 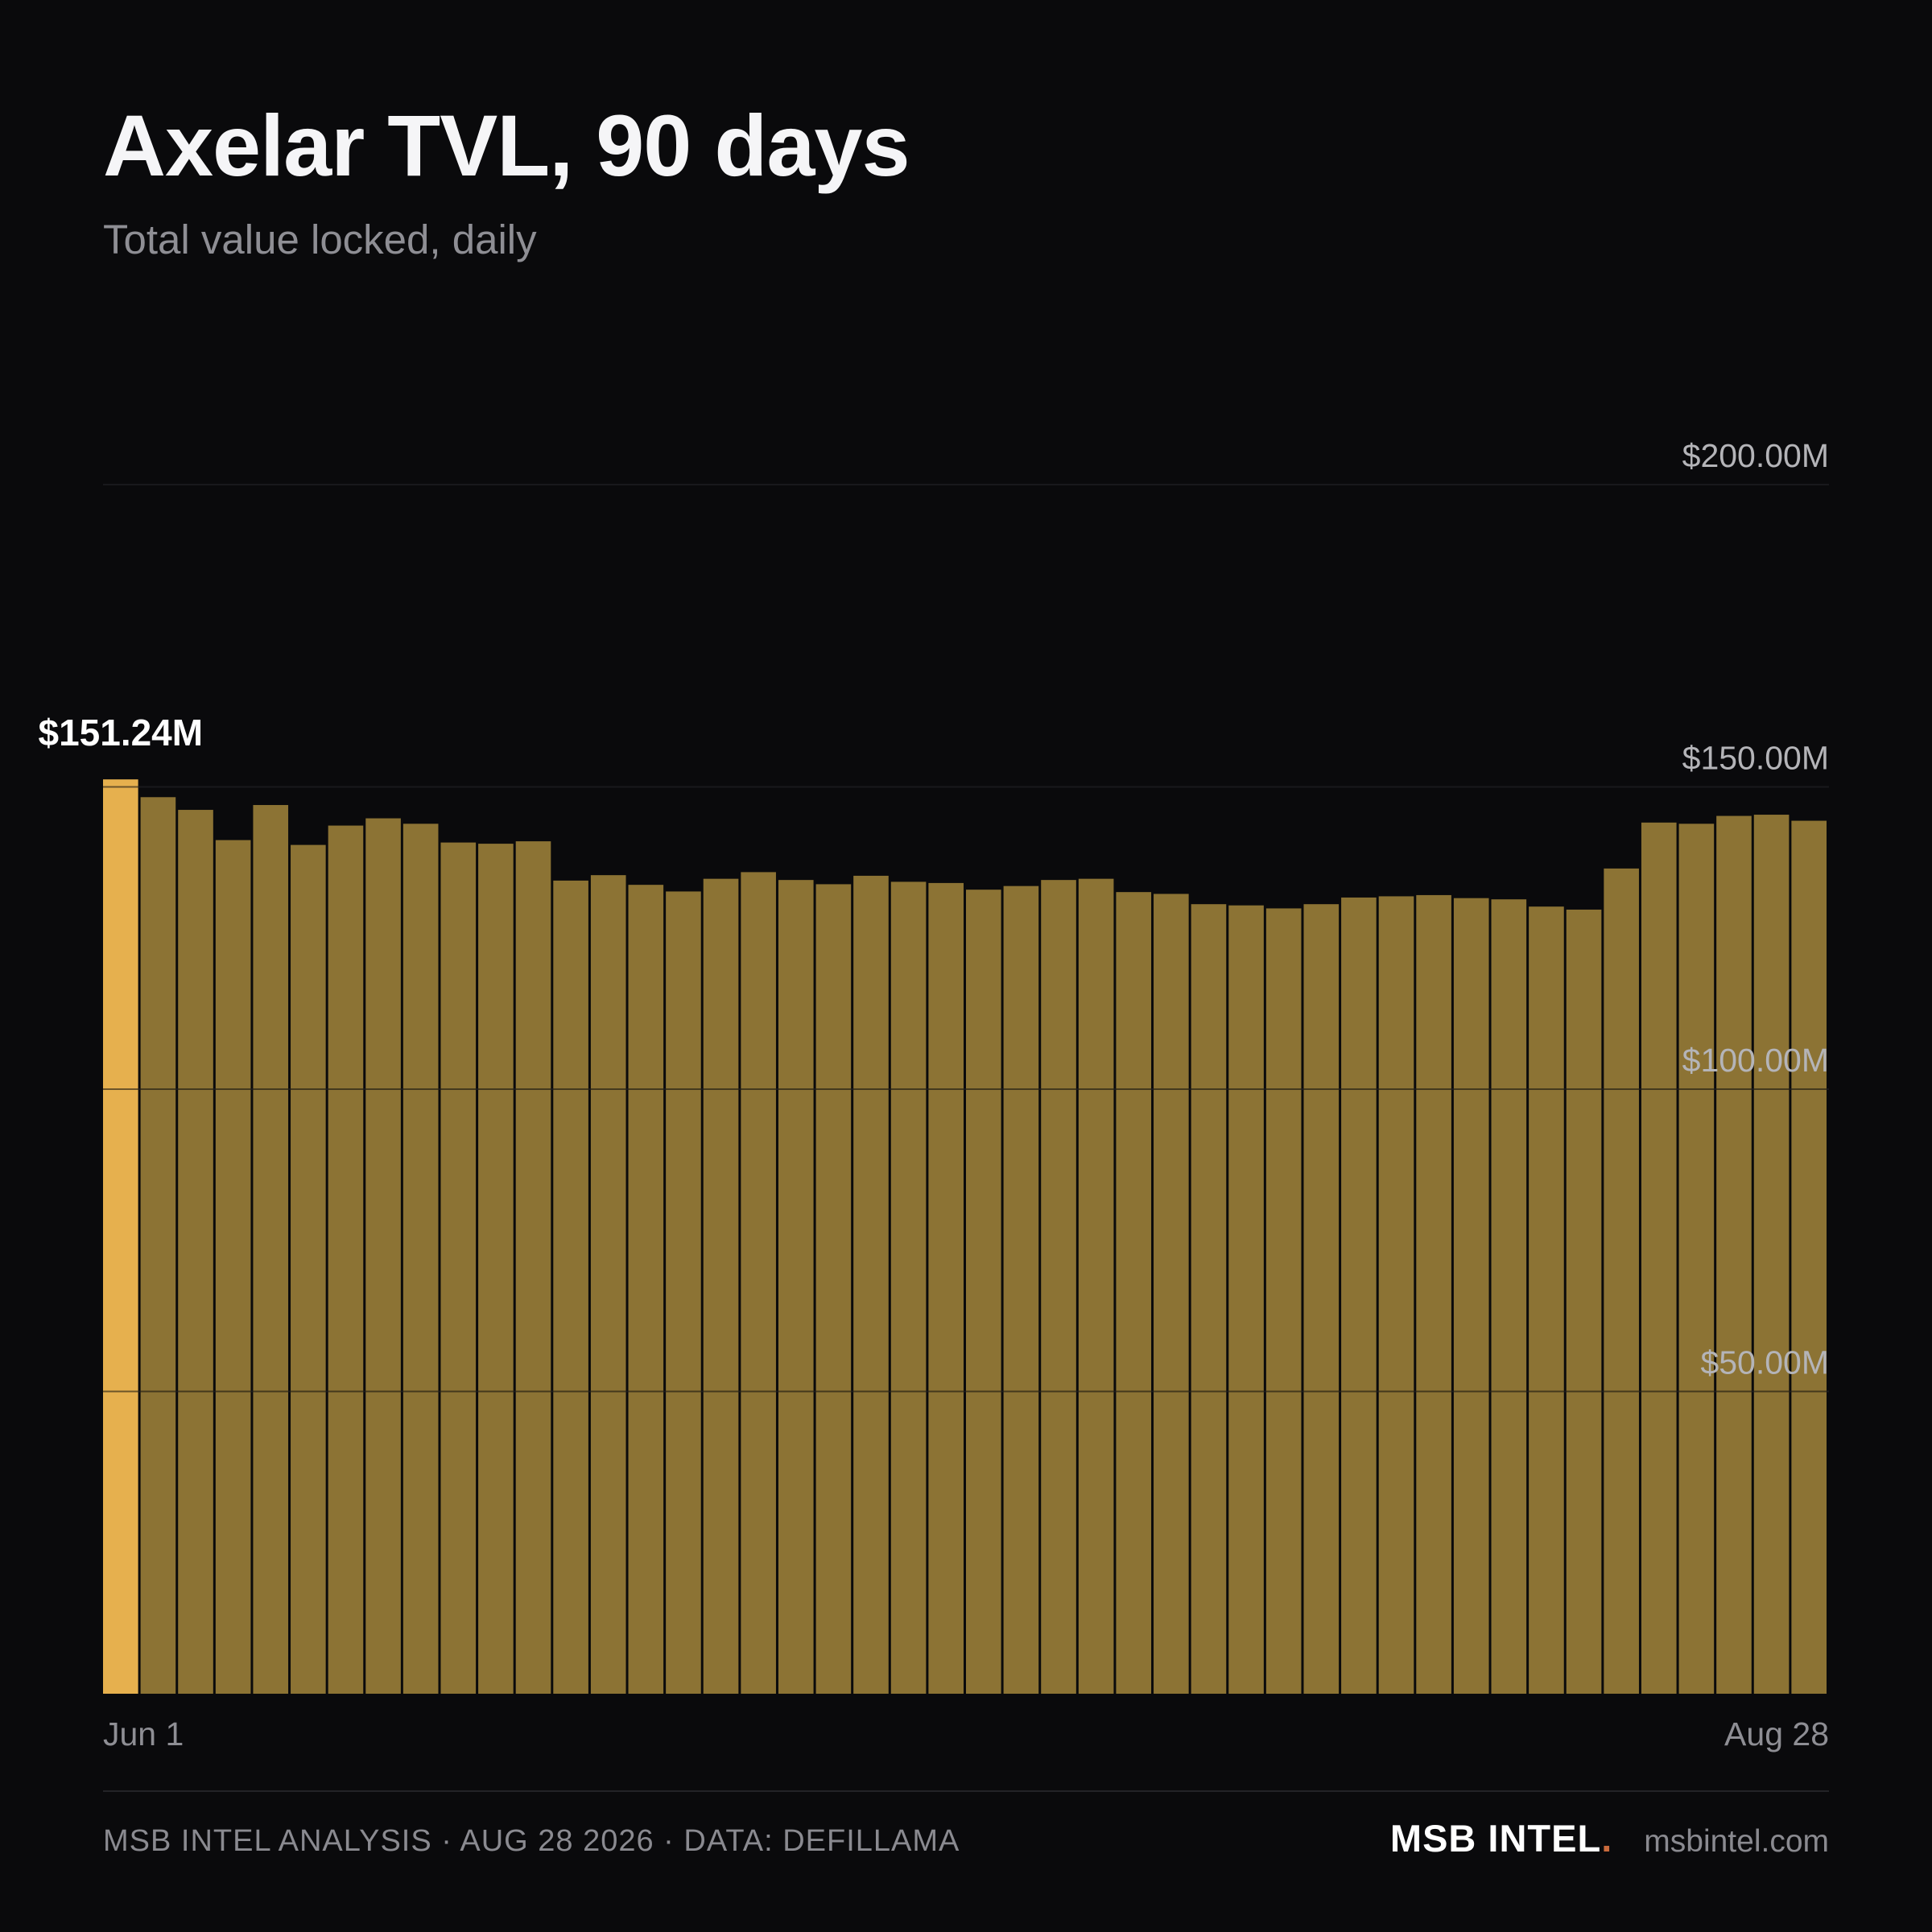 I want to click on highlight-value-label: $151.24M, so click(x=121, y=732).